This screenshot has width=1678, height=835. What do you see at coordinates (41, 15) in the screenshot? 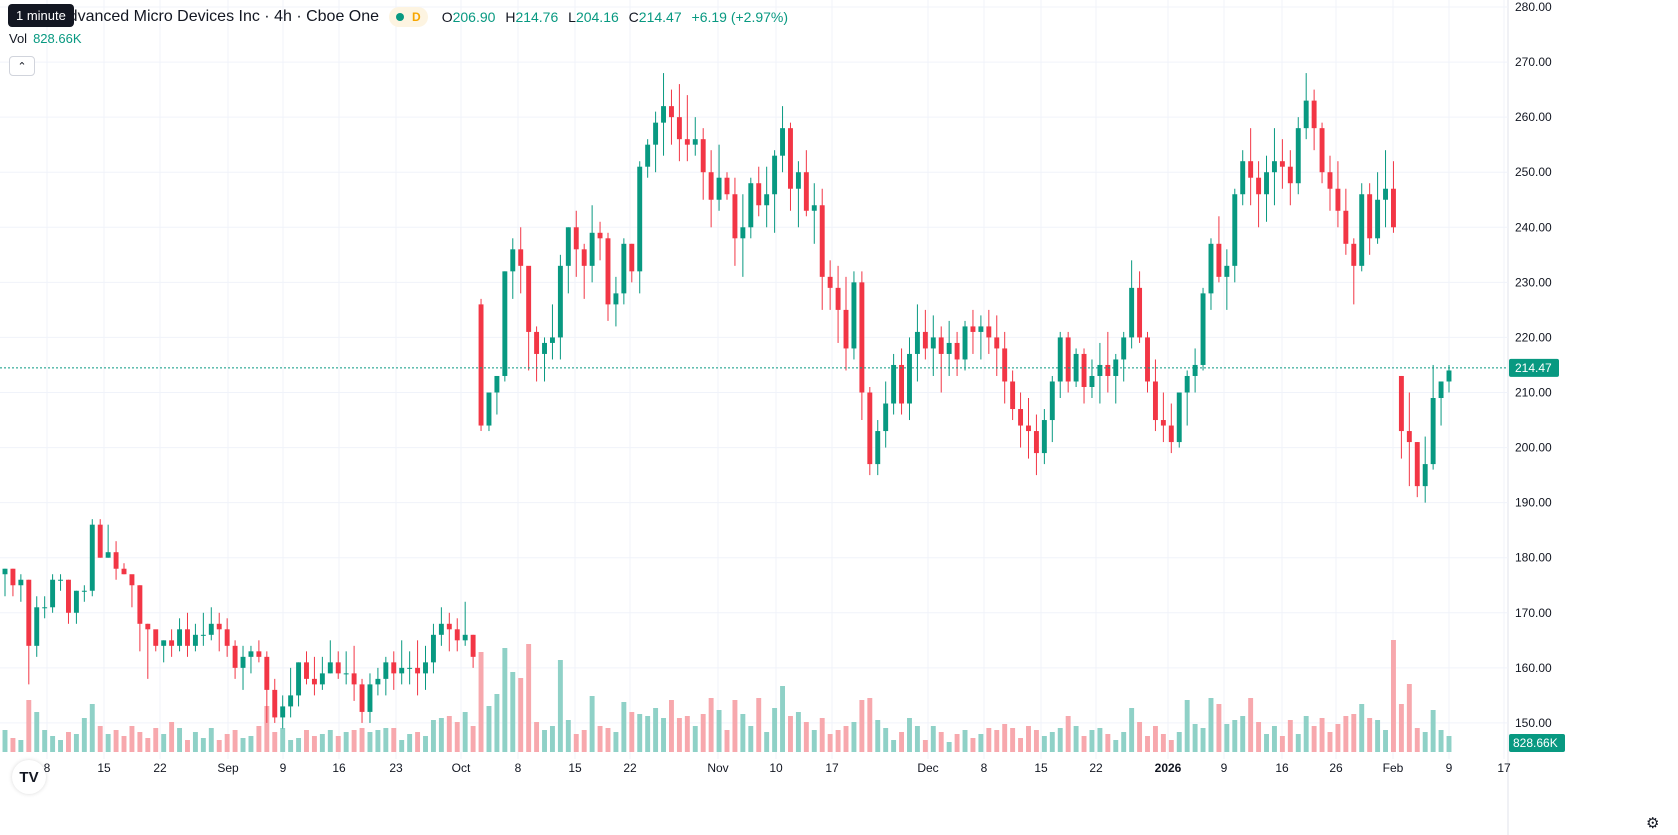
I see `interval-tooltip: 1 minute` at bounding box center [41, 15].